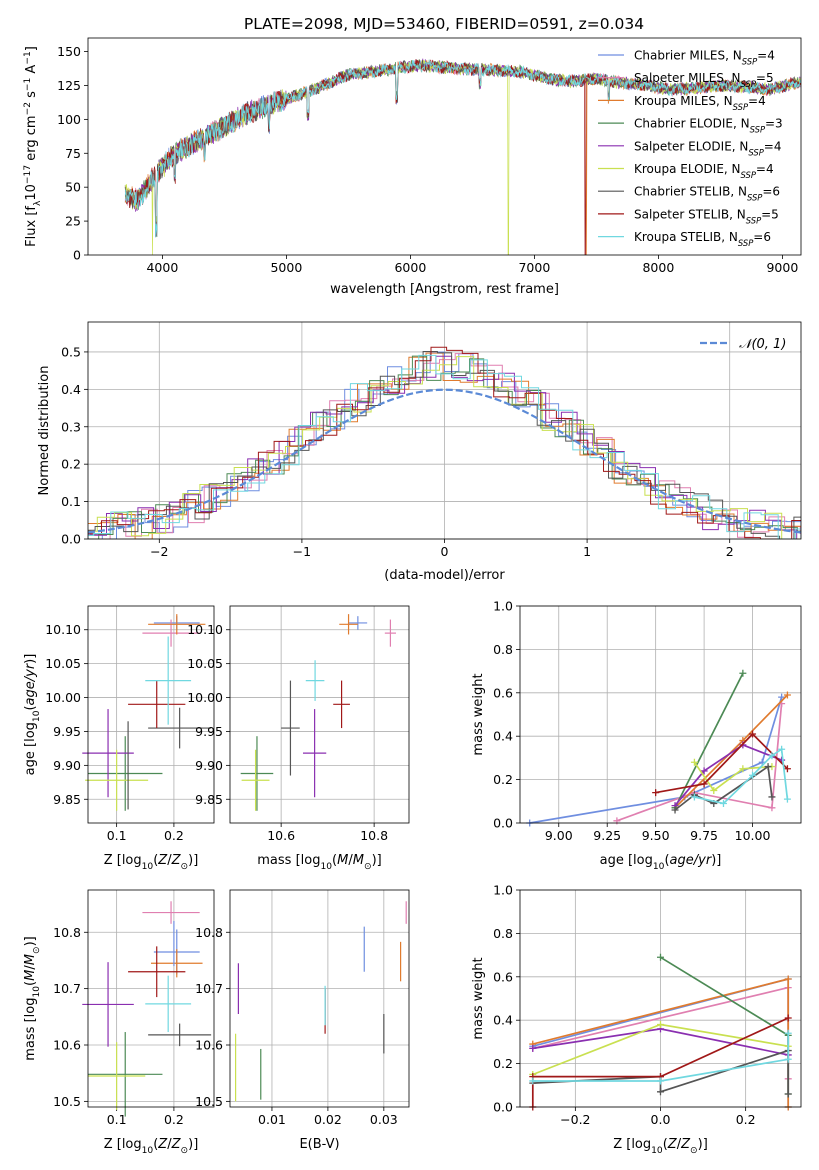 The image size is (819, 1170). What do you see at coordinates (147, 1009) in the screenshot?
I see `mass-z-points` at bounding box center [147, 1009].